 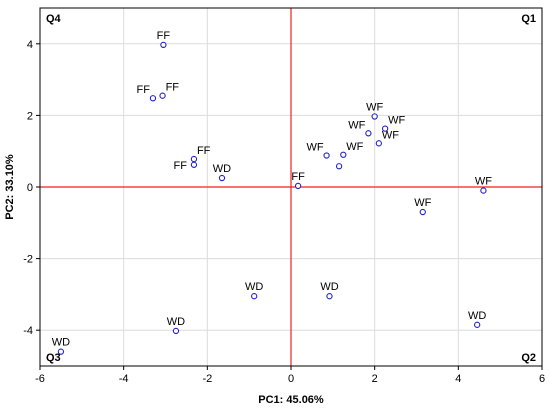 I want to click on x-tick-label: -4, so click(x=124, y=379).